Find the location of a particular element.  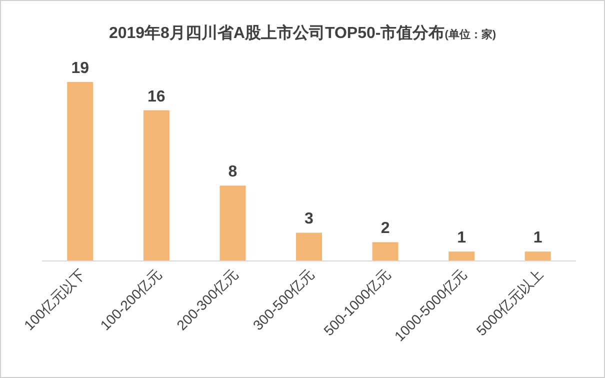

data-label: 8 is located at coordinates (233, 172).